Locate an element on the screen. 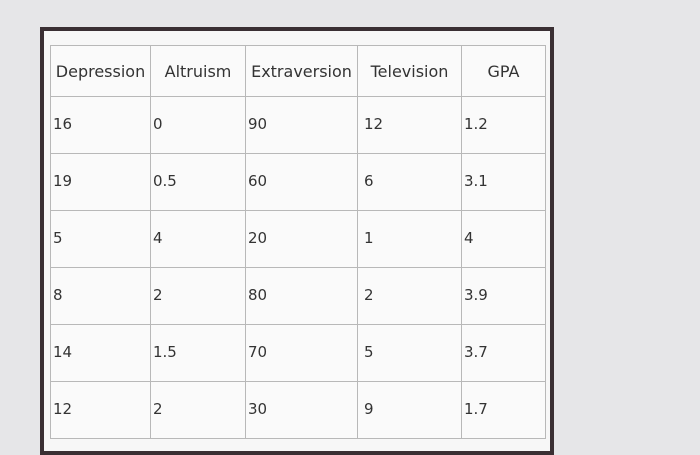 This screenshot has height=455, width=700. table-row: 8 2 80 2 3.9 is located at coordinates (298, 296).